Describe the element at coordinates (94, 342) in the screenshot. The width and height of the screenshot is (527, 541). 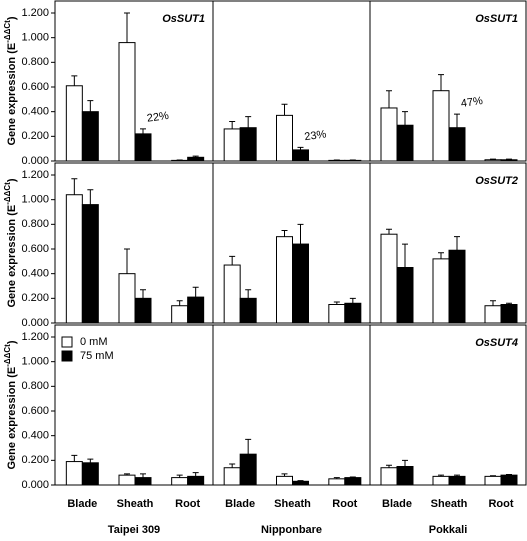
I see `legend-label: 0 mM` at that location.